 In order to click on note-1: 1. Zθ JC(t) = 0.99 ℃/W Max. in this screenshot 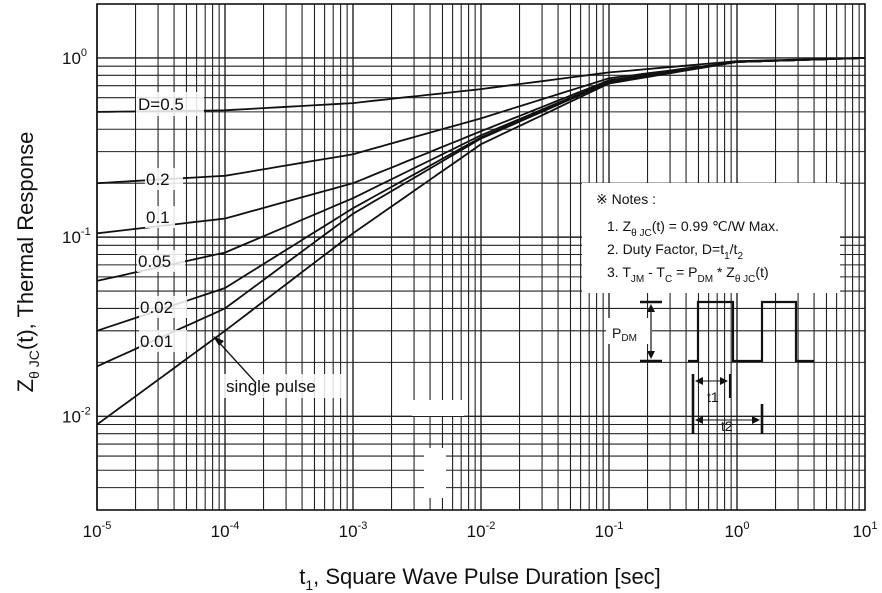, I will do `click(693, 228)`.